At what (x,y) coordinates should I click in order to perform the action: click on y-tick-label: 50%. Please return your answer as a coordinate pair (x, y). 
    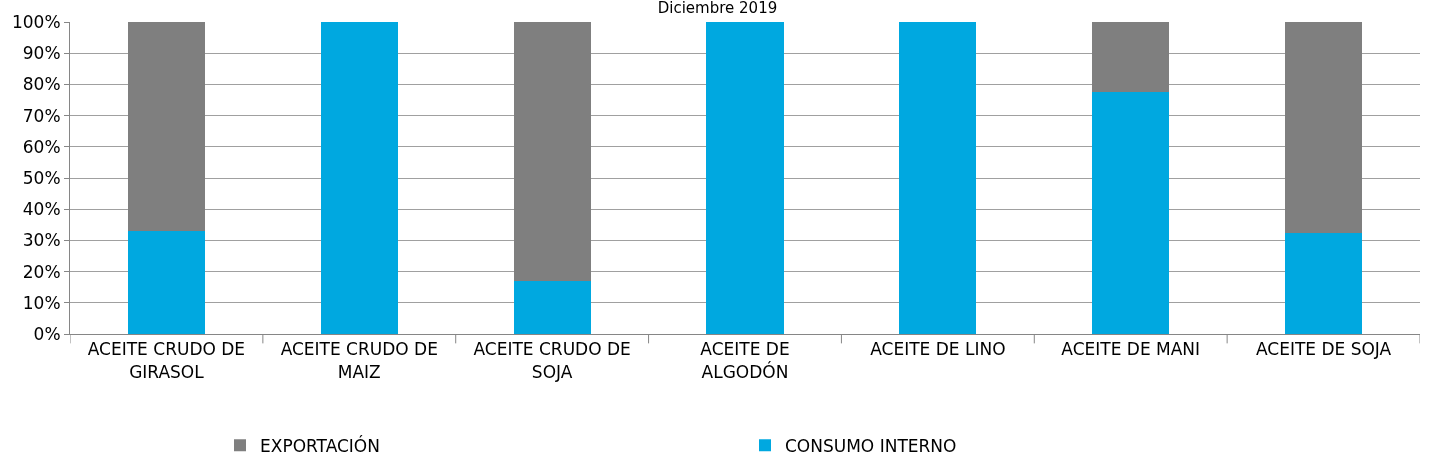
    Looking at the image, I should click on (41, 177).